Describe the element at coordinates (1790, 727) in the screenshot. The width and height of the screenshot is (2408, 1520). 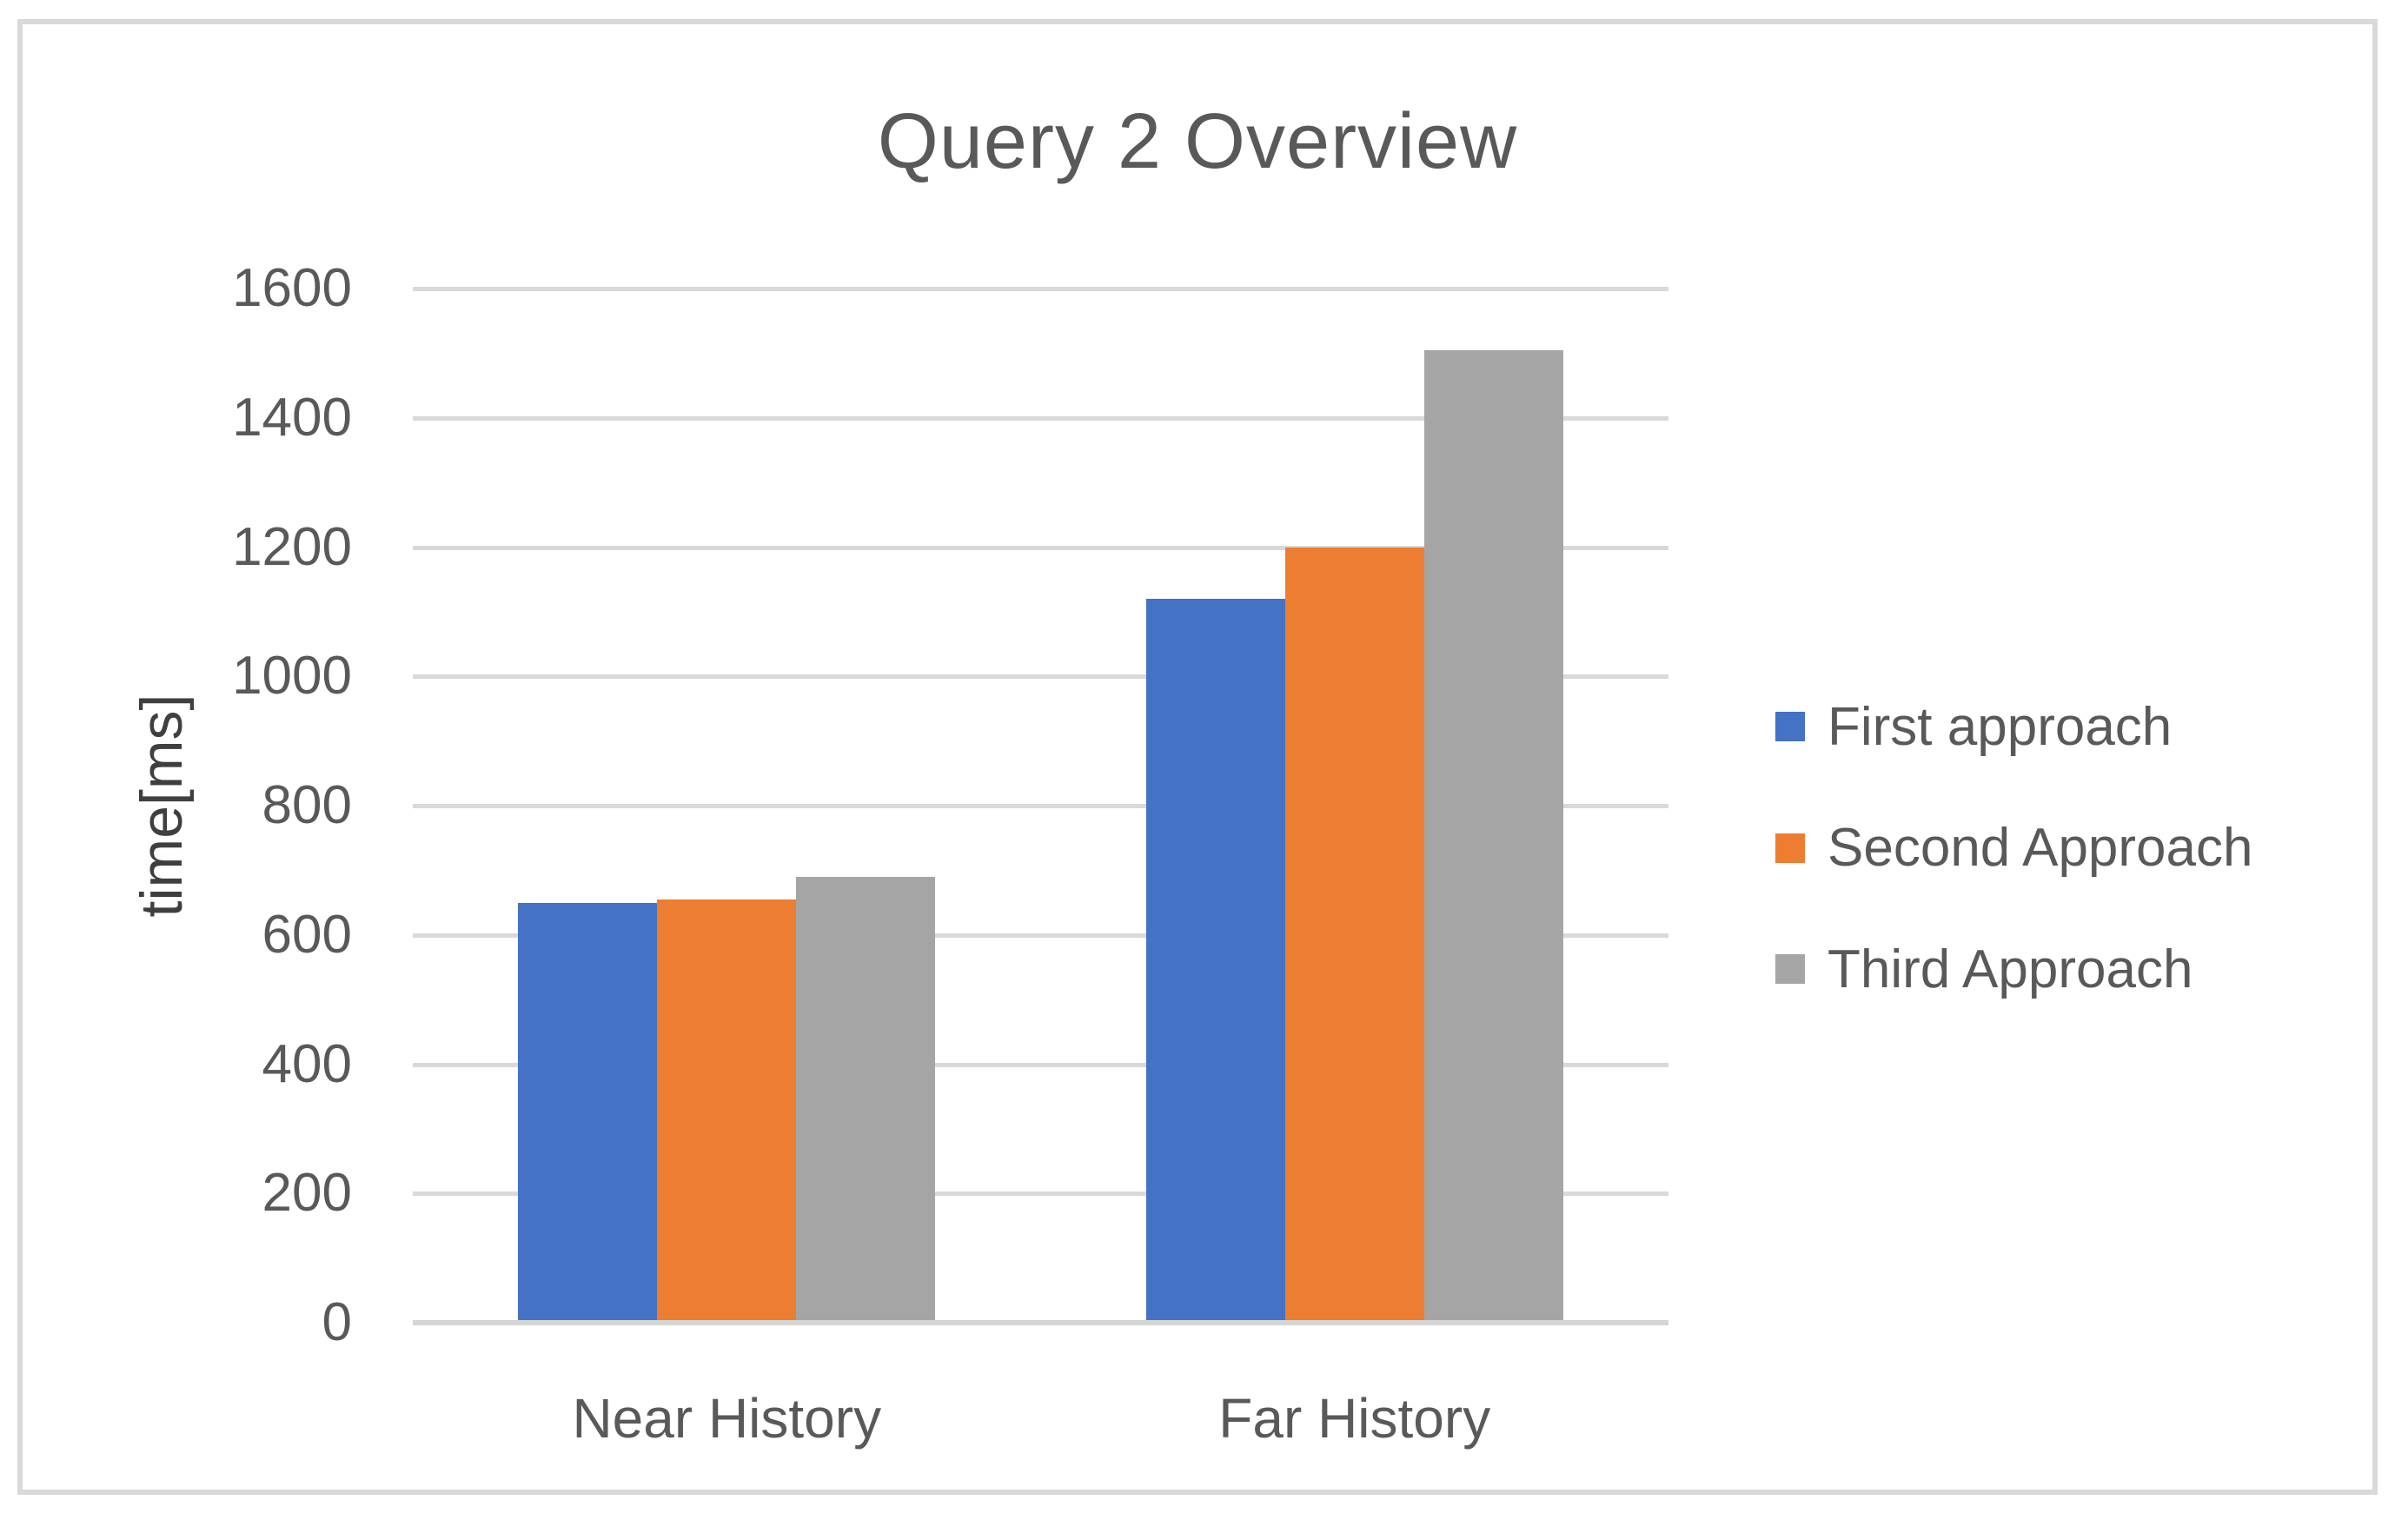
I see `legend-swatch-first-approach` at that location.